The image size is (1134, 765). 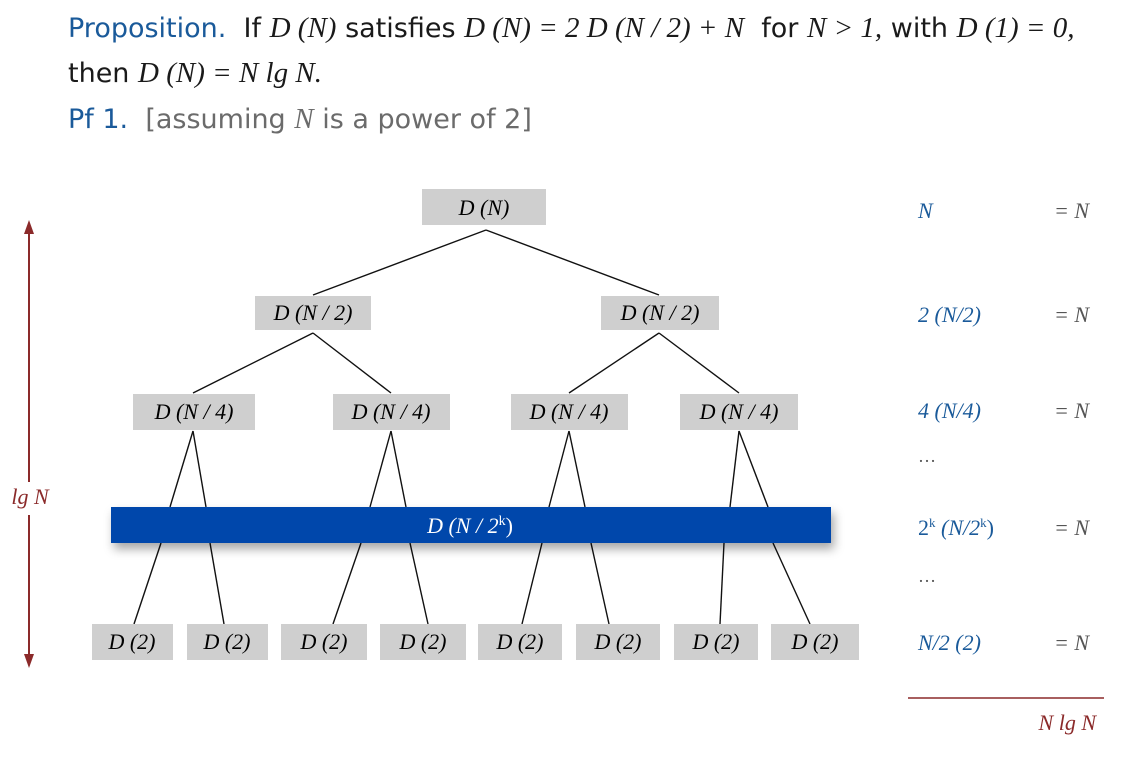 I want to click on text-if: If, so click(x=252, y=28).